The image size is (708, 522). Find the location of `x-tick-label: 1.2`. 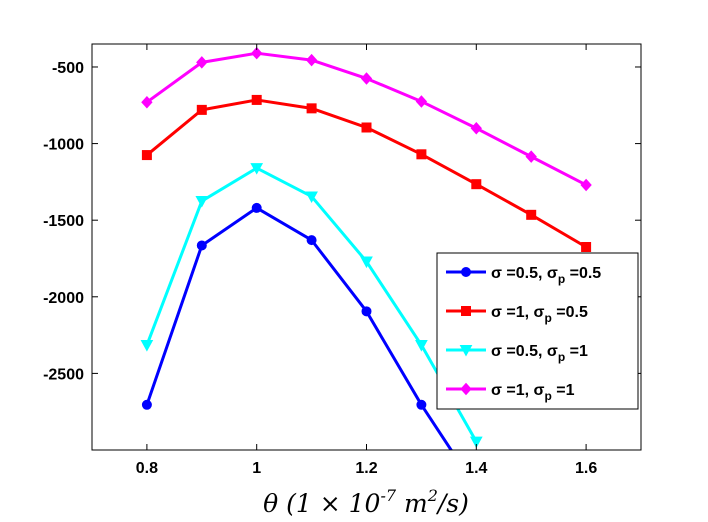

x-tick-label: 1.2 is located at coordinates (366, 468).